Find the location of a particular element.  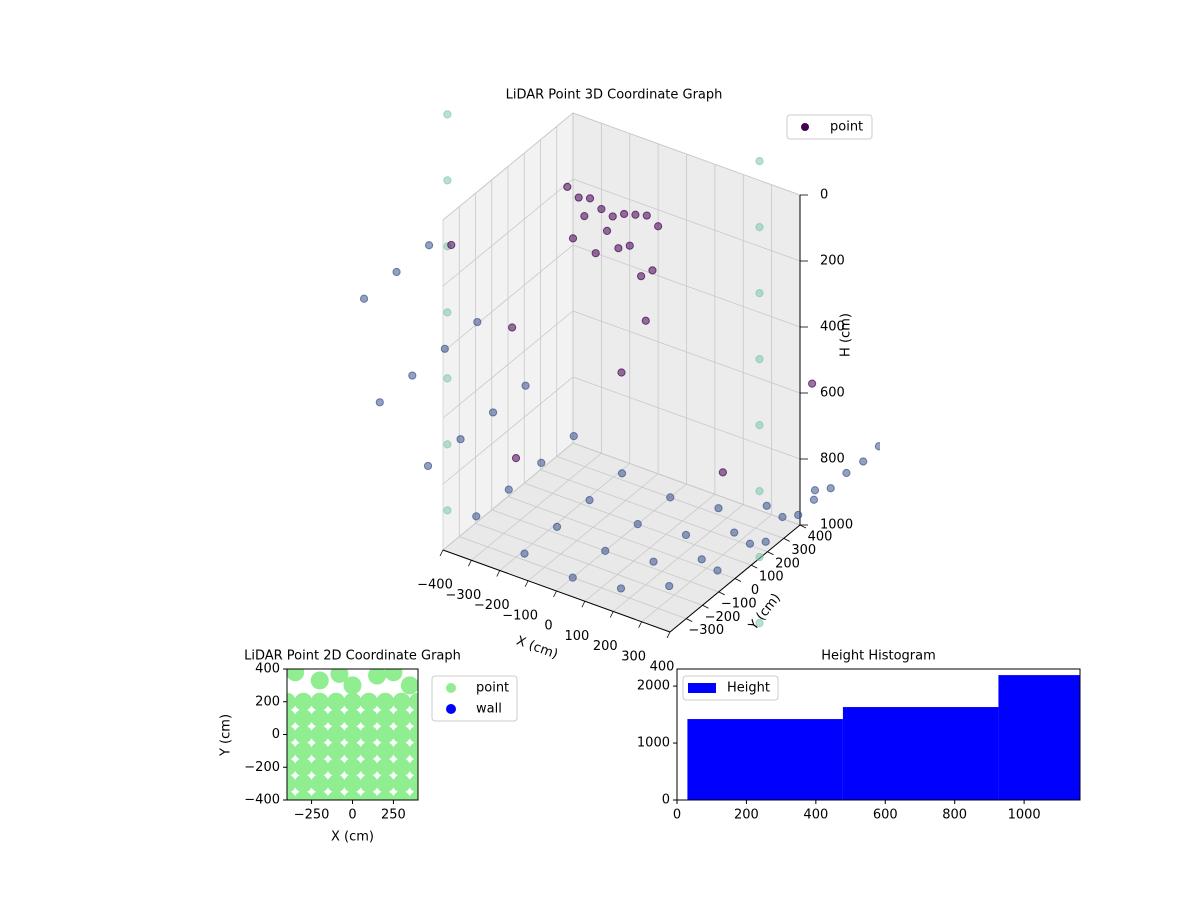

y-axis-line is located at coordinates (735, 578).